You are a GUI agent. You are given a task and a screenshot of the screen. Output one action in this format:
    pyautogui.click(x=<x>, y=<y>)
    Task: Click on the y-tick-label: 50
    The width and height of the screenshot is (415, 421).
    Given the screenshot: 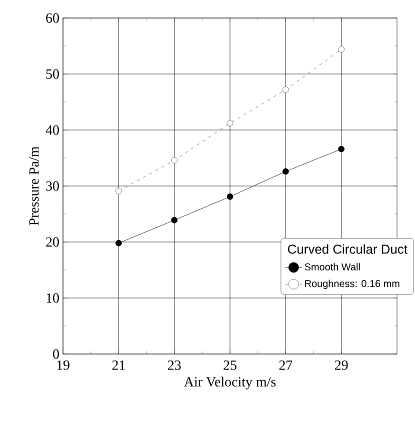 What is the action you would take?
    pyautogui.click(x=52, y=74)
    